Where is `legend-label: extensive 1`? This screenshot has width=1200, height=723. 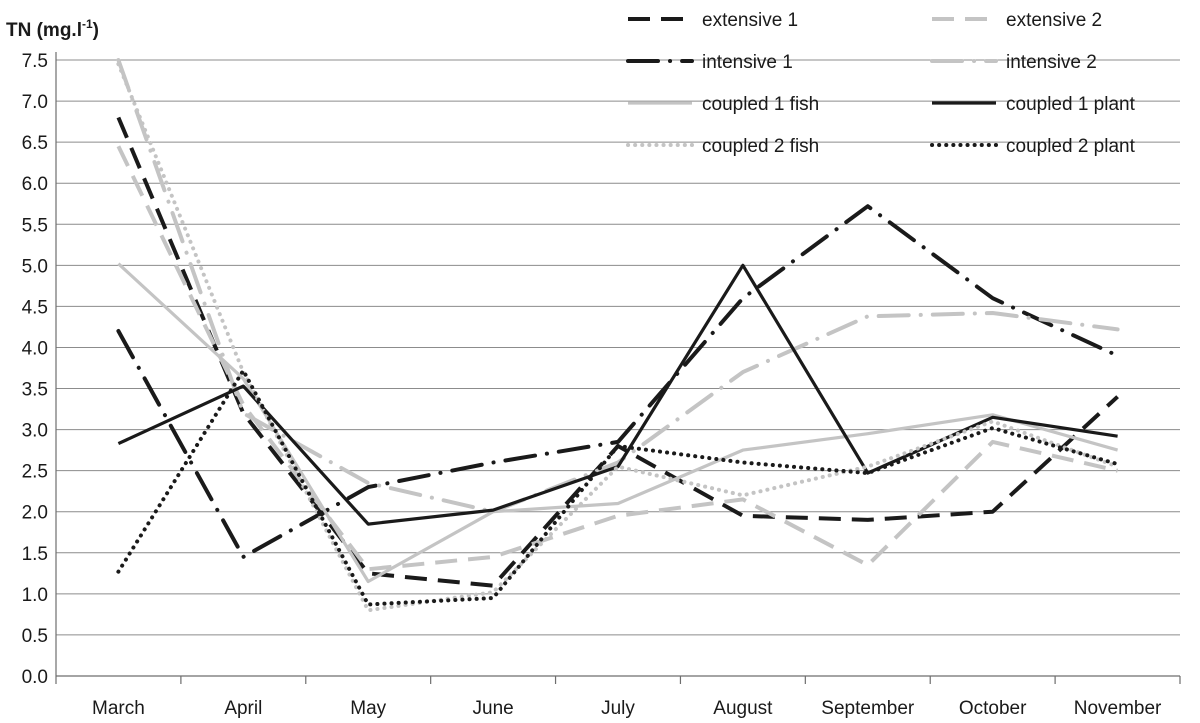
legend-label: extensive 1 is located at coordinates (750, 20).